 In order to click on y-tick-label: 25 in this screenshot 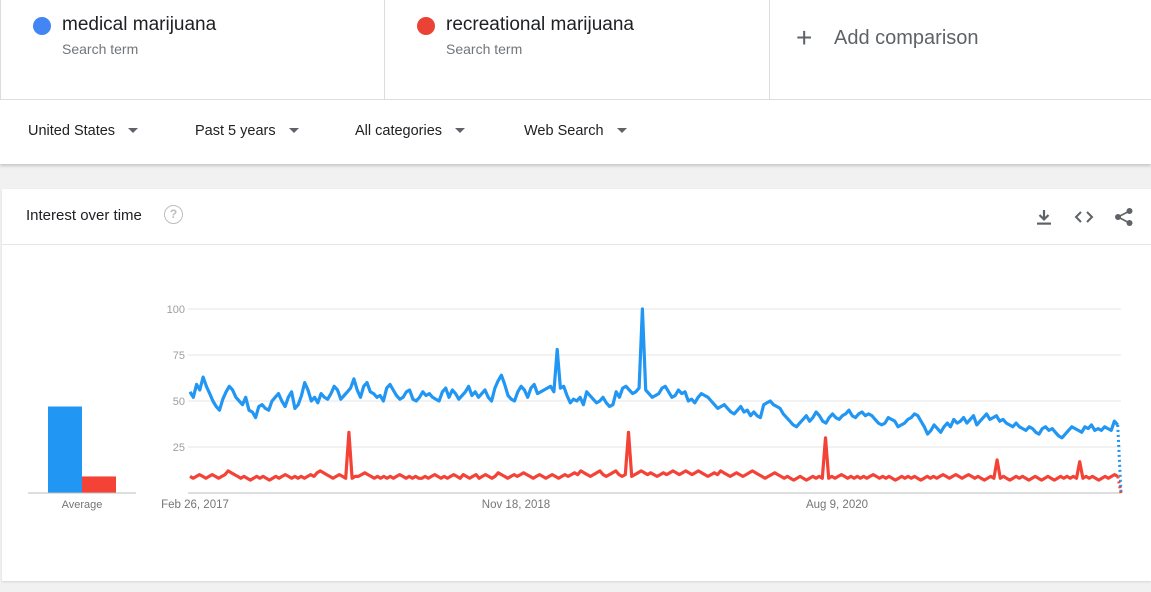, I will do `click(179, 448)`.